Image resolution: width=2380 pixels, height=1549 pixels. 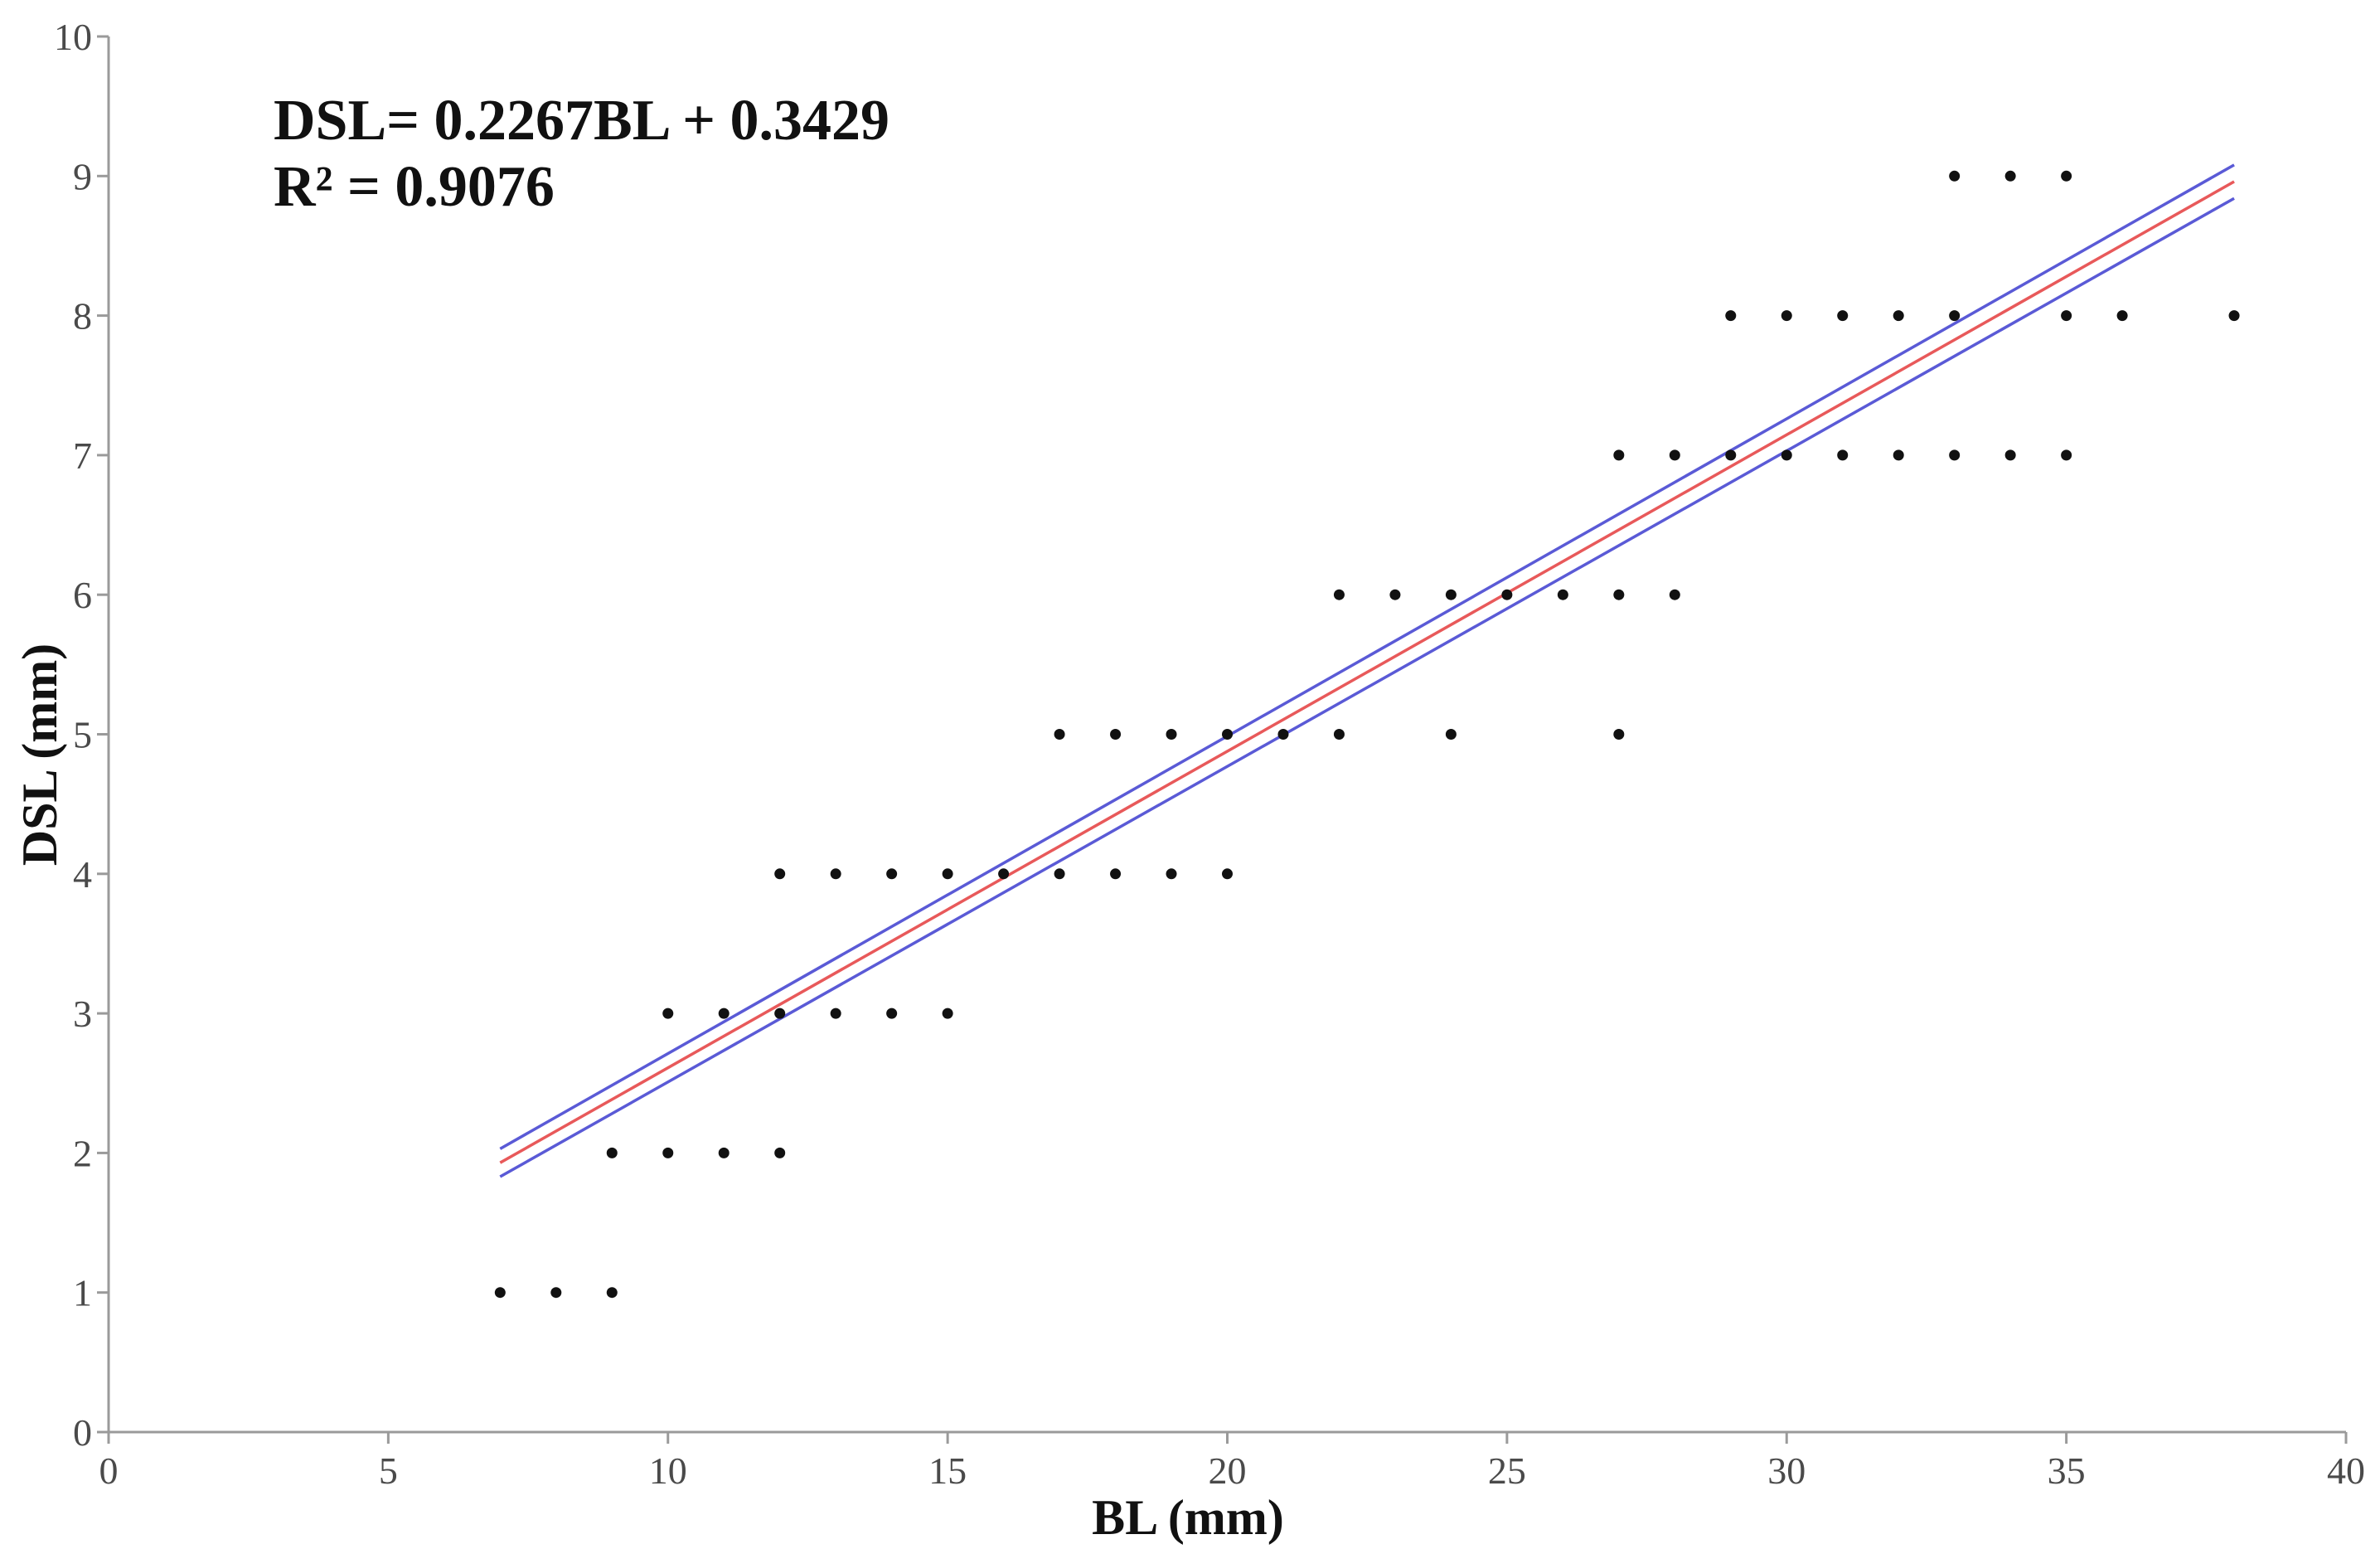 What do you see at coordinates (82, 1014) in the screenshot?
I see `y-tick-label: 3` at bounding box center [82, 1014].